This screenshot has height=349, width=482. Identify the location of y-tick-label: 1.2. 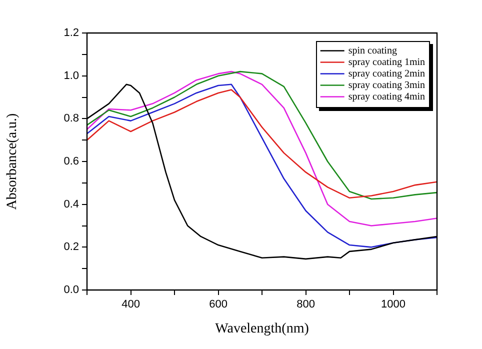
(71, 33).